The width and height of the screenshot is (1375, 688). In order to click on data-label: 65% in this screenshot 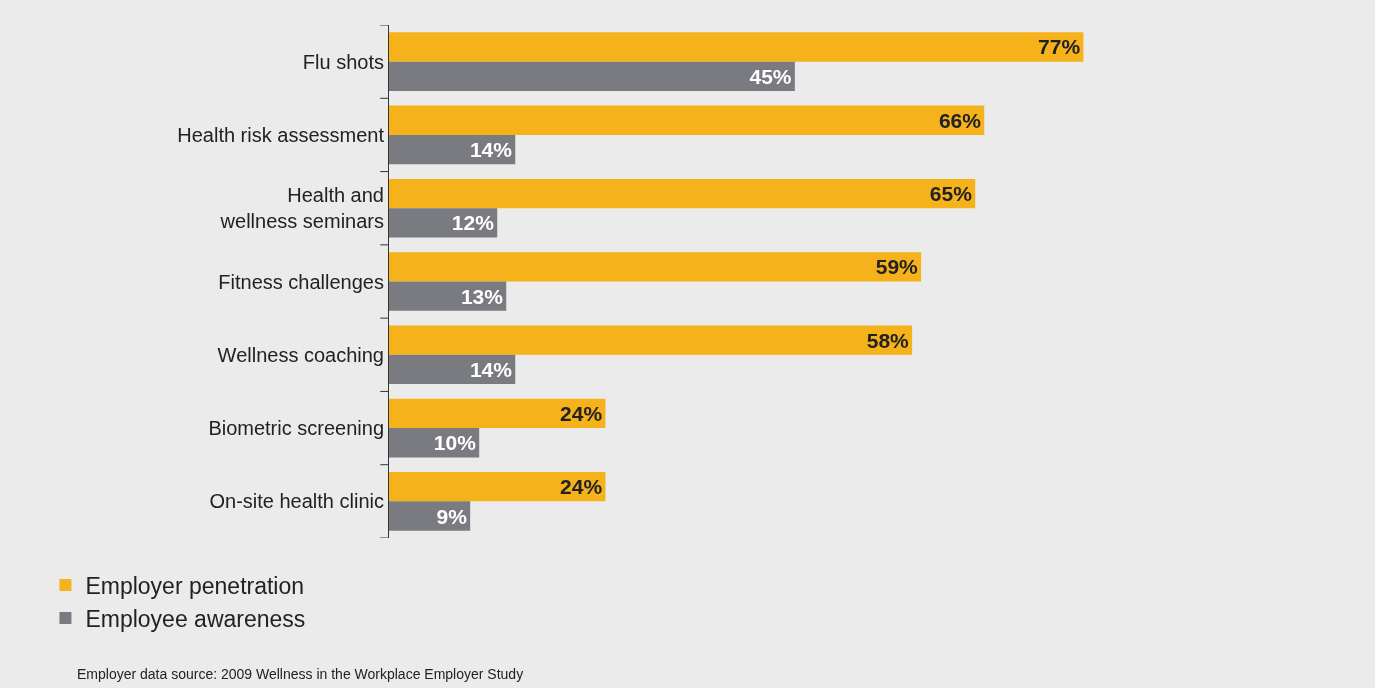, I will do `click(951, 194)`.